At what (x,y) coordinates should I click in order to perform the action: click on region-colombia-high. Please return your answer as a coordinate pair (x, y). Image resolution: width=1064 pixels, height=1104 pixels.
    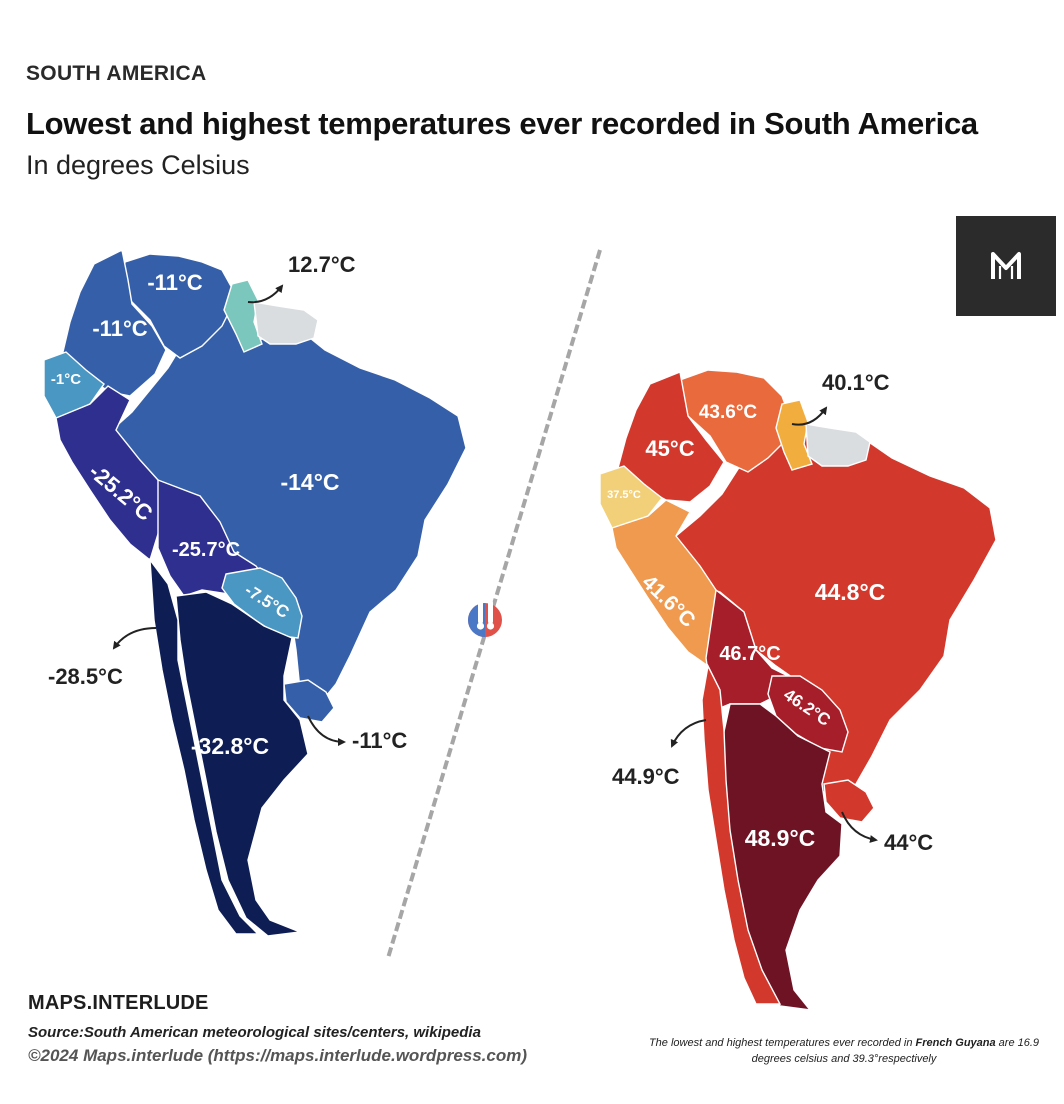
    Looking at the image, I should click on (671, 437).